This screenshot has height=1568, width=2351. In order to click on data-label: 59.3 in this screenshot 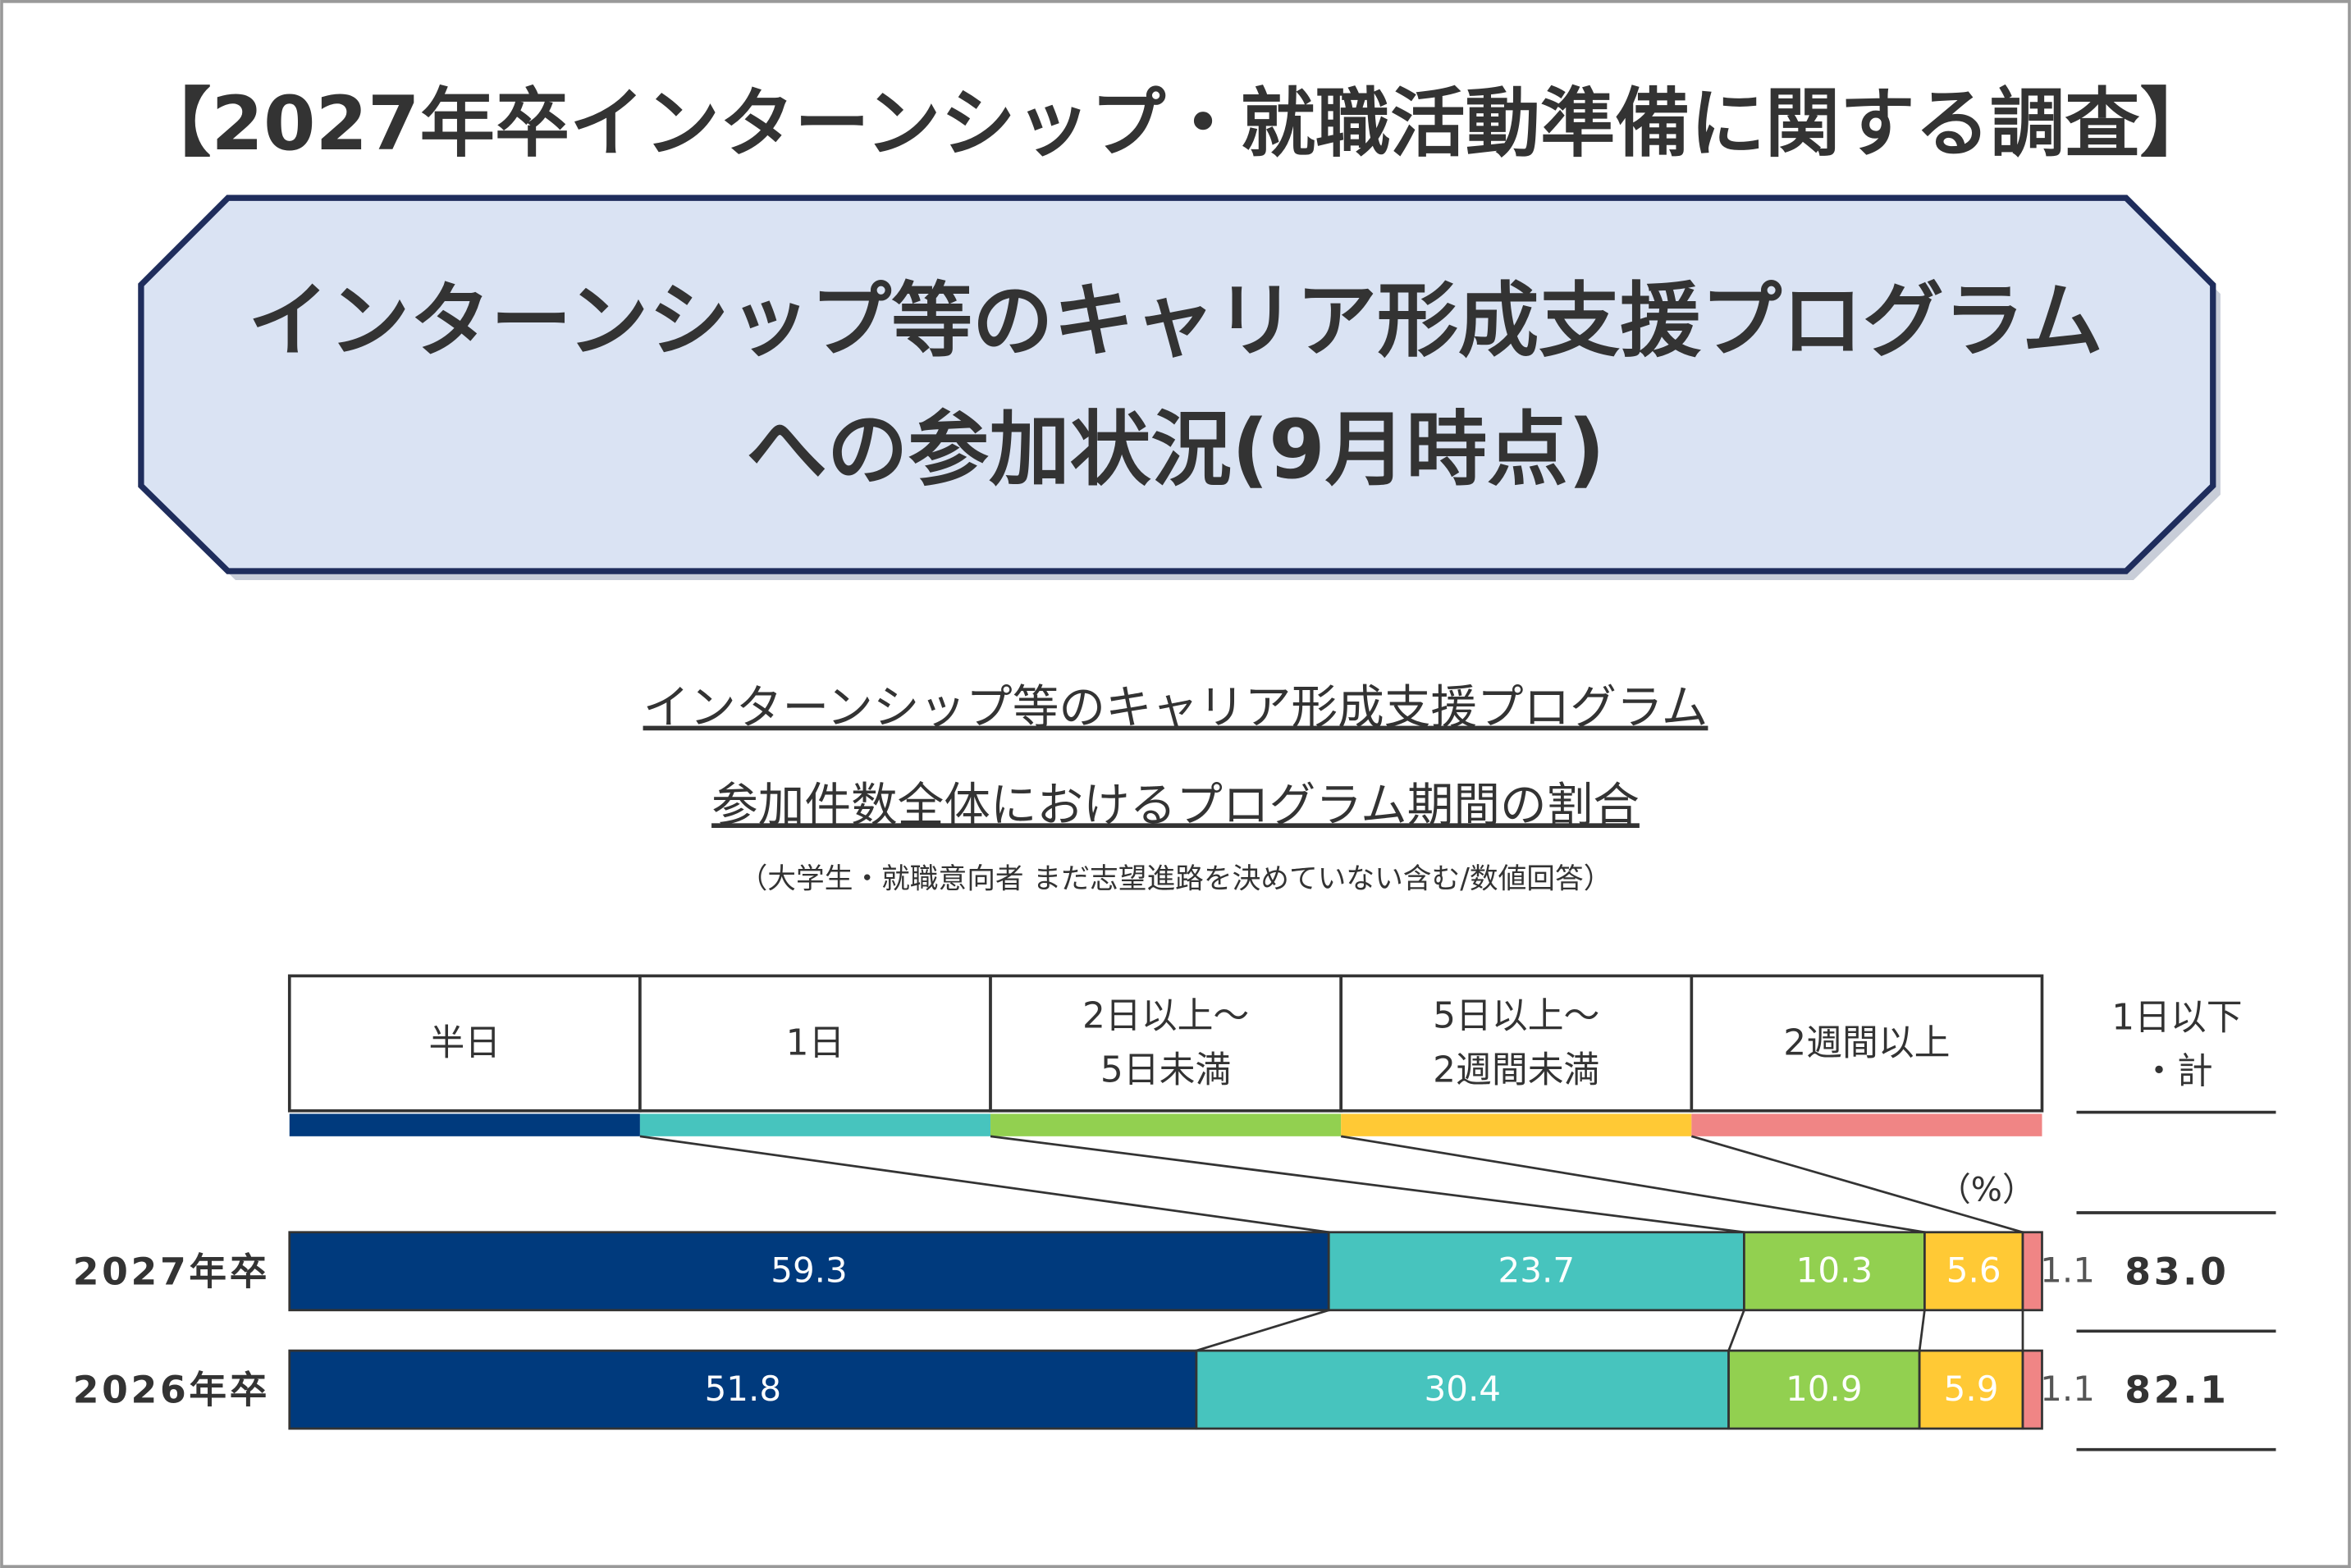, I will do `click(809, 1270)`.